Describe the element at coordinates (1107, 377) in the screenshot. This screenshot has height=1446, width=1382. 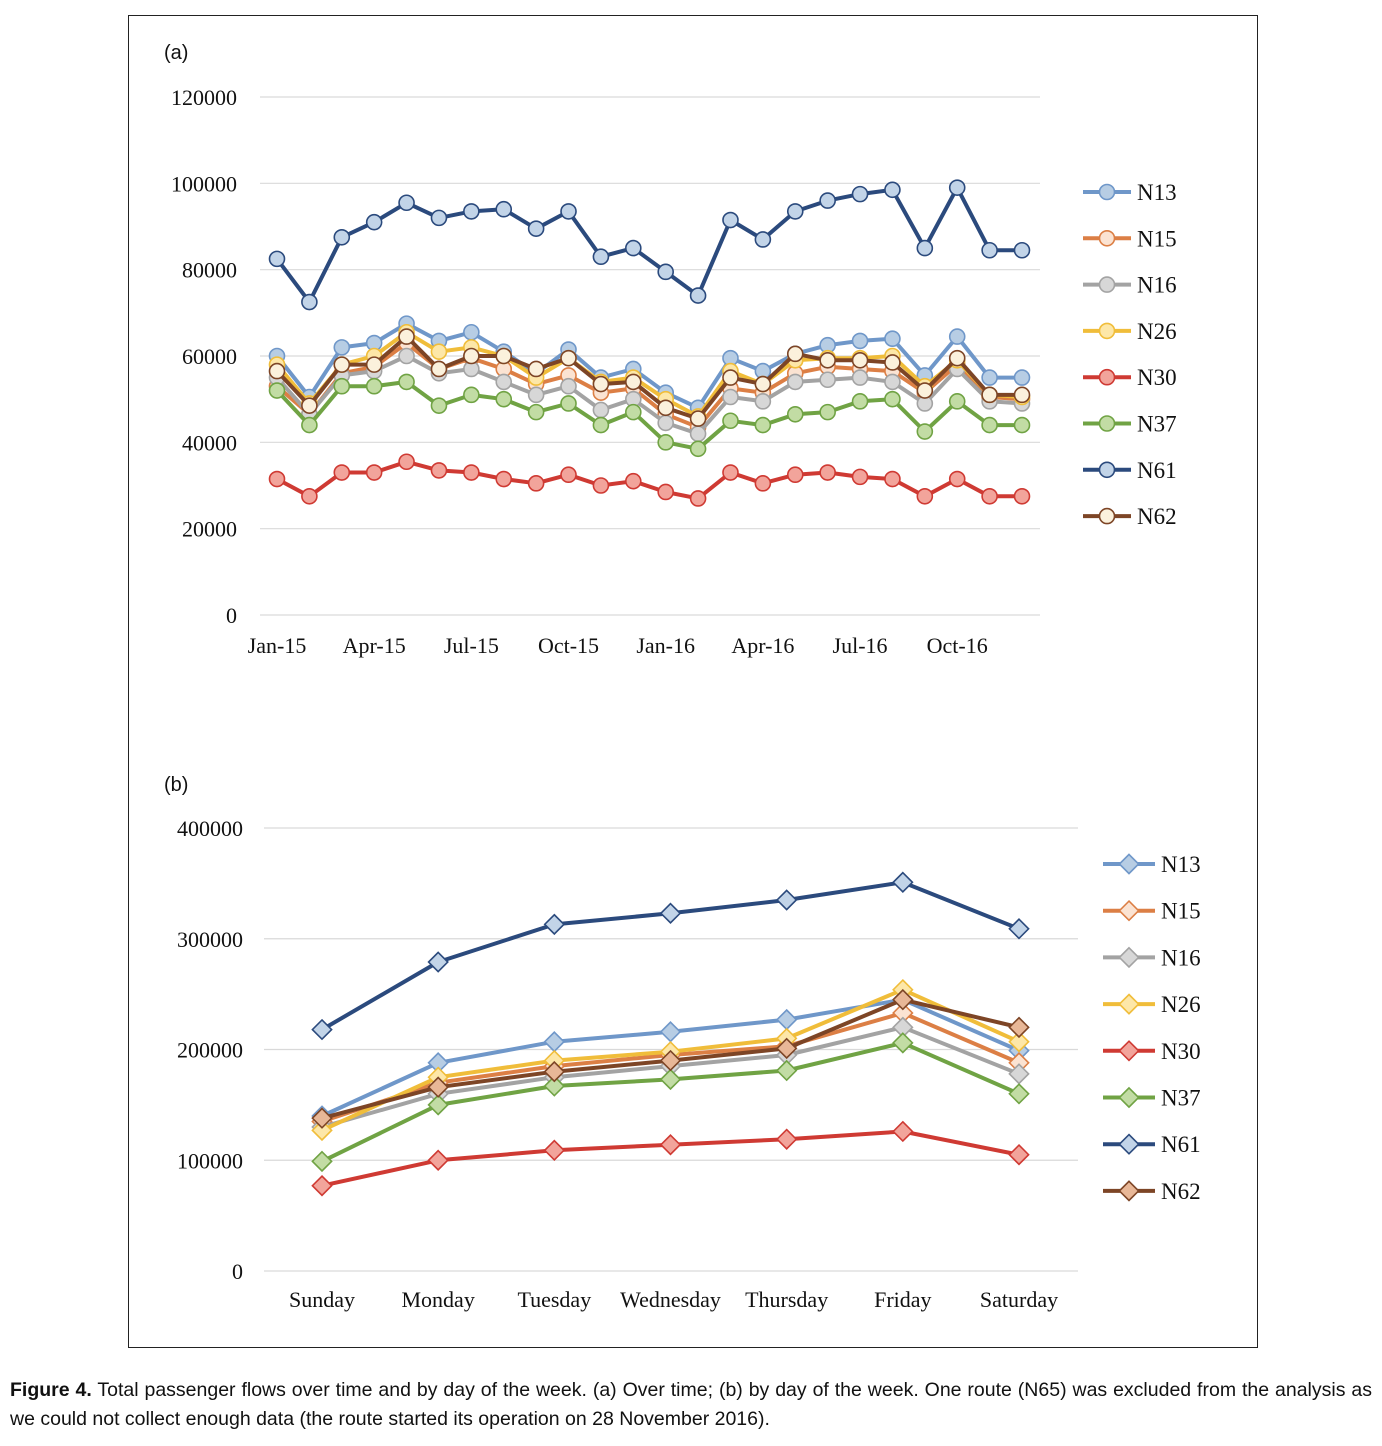
I see `legend-marker-n30` at that location.